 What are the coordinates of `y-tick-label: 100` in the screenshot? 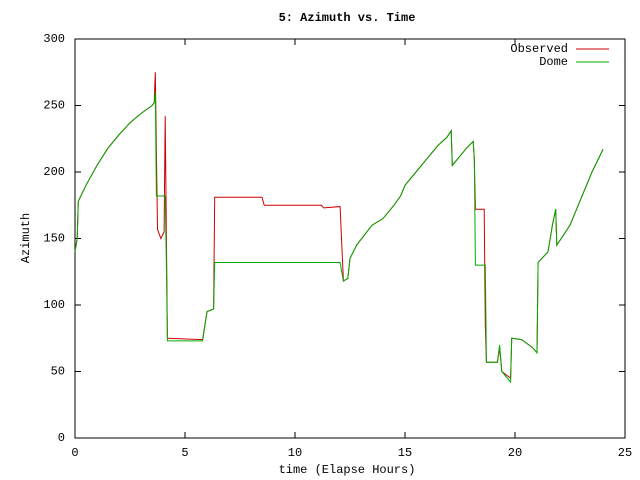 It's located at (54, 305).